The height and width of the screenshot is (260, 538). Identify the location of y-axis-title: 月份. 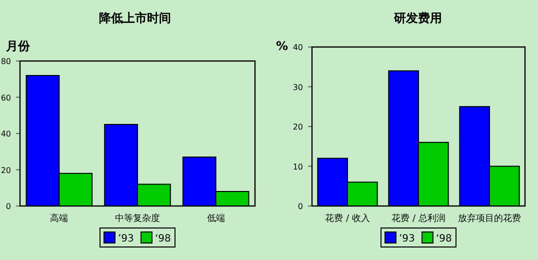
(18, 46).